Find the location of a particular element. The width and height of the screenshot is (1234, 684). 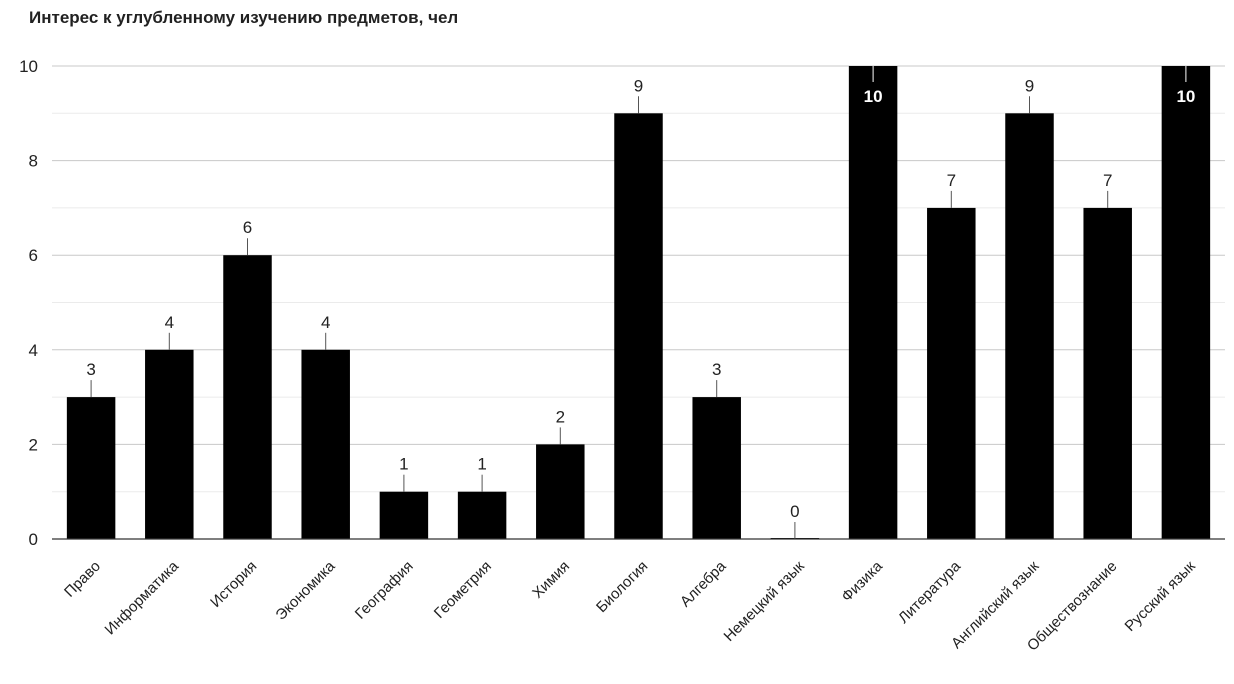

data-label: 2 is located at coordinates (560, 416).